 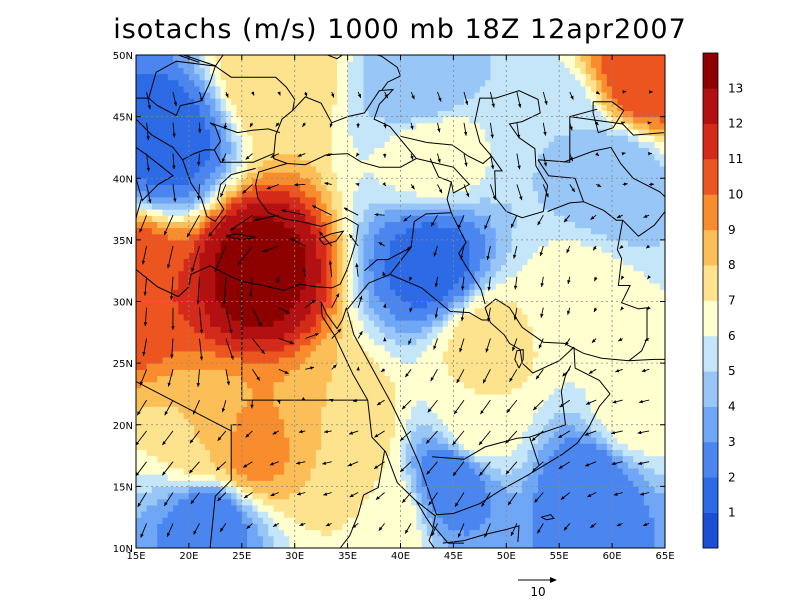 I want to click on map-title: isotachs (m/s) 1000 mb 18Z 12apr2007, so click(x=400, y=29).